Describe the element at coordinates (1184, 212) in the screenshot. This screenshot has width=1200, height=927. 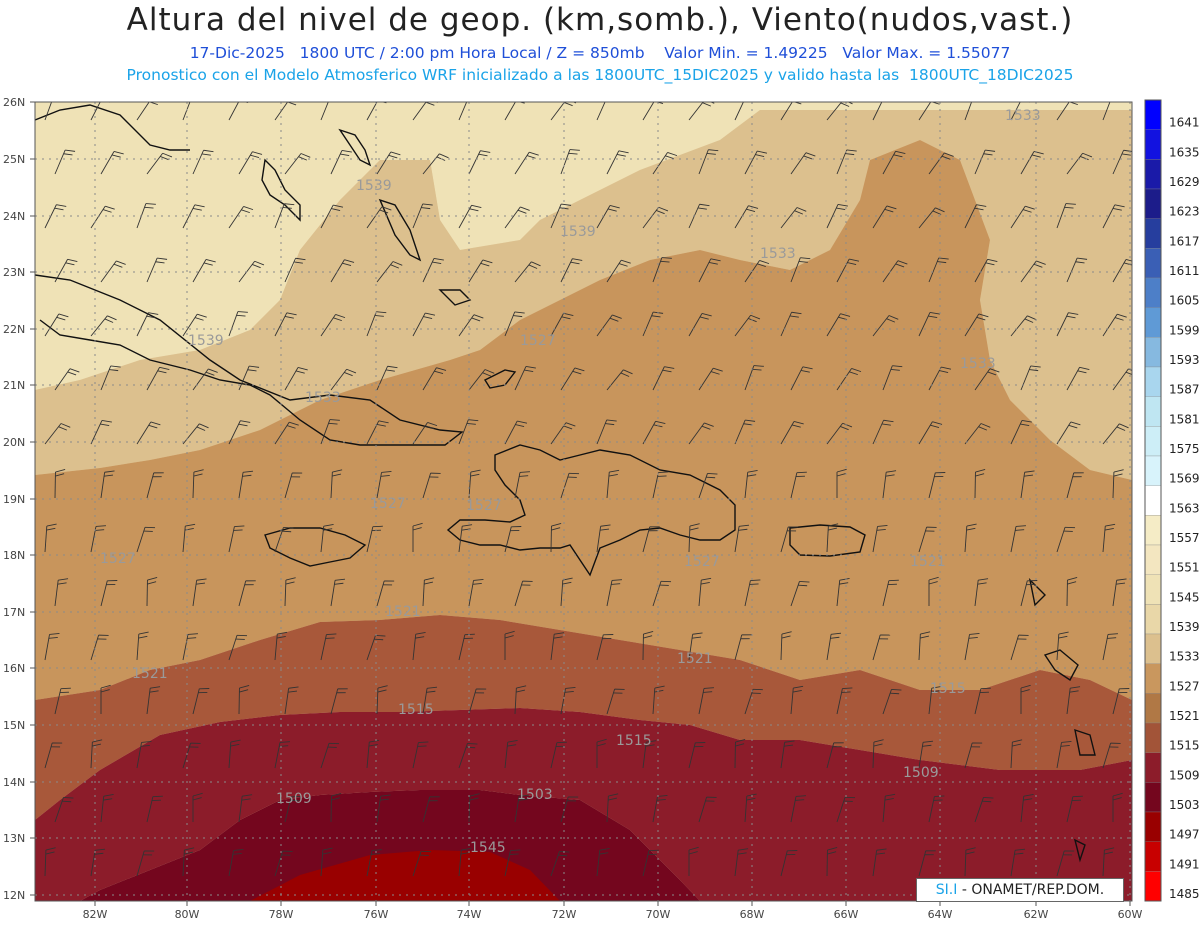
I see `colorbar-label: 1623` at that location.